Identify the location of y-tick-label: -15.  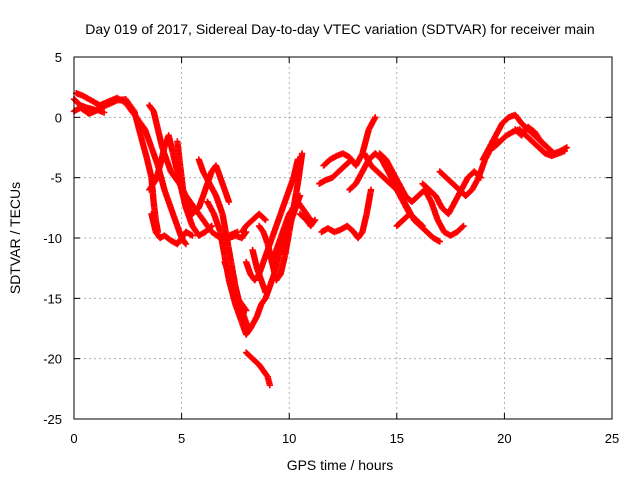
(52, 298).